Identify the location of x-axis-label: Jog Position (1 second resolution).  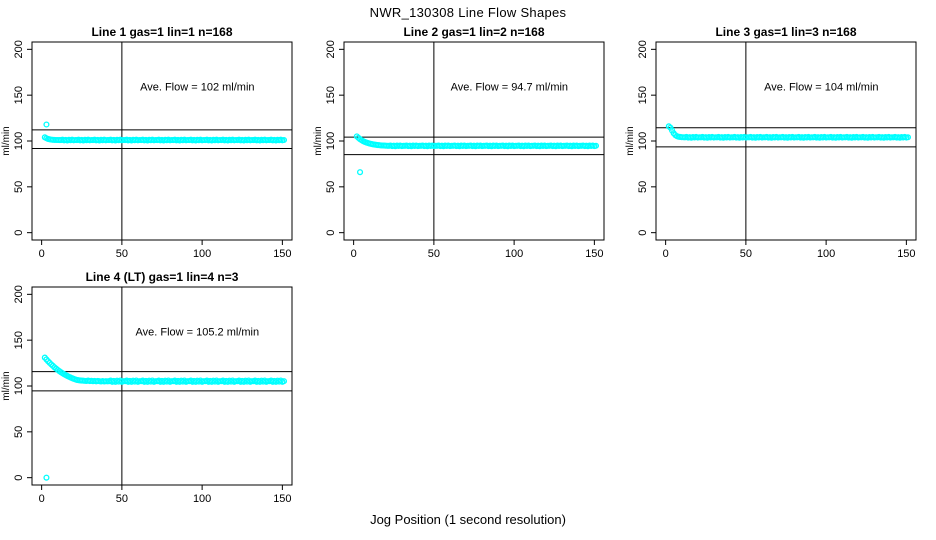
(468, 519).